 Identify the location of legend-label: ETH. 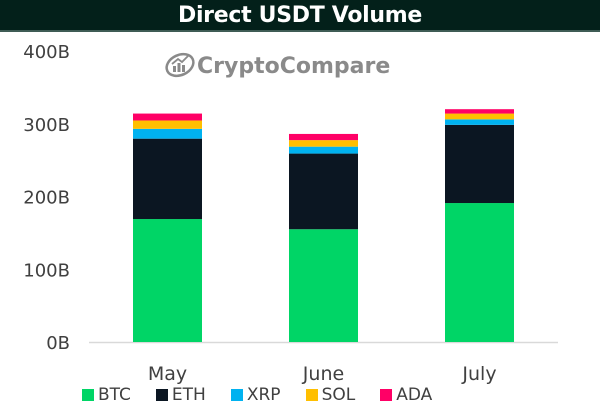
(188, 395).